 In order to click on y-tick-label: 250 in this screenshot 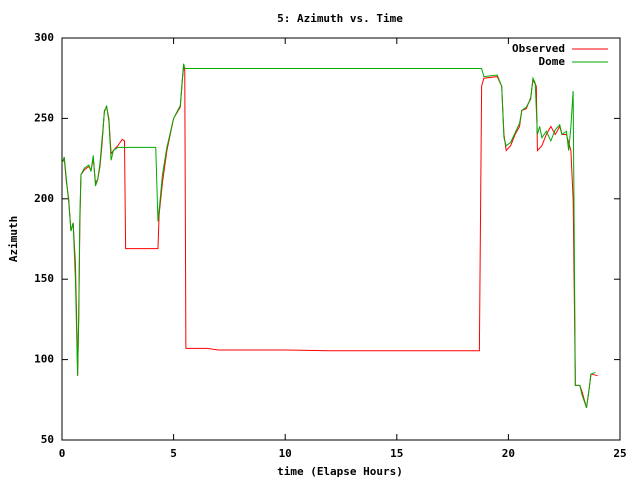, I will do `click(44, 117)`.